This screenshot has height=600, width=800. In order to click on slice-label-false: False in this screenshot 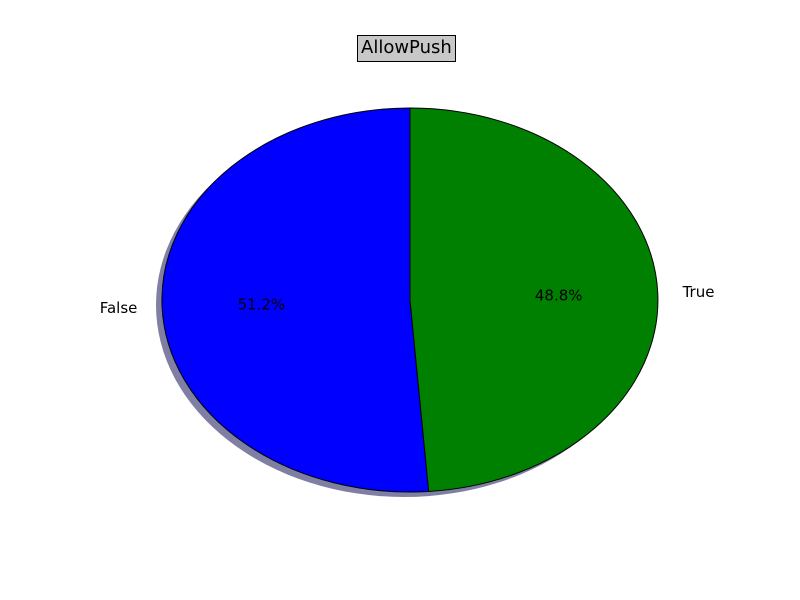, I will do `click(119, 308)`.